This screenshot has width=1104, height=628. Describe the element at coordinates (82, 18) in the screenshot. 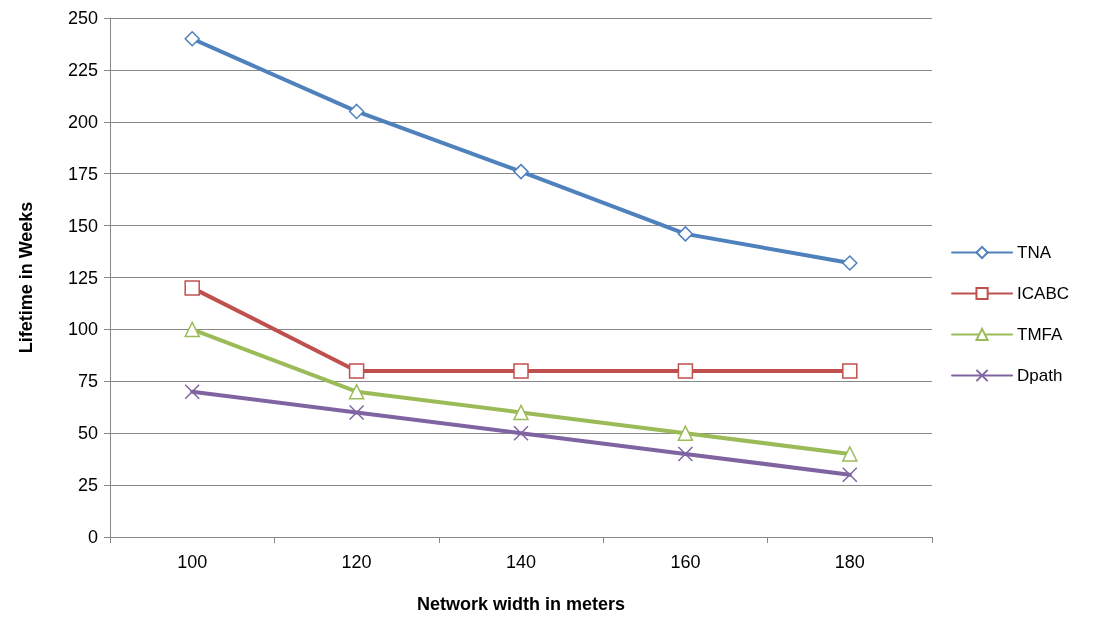

I see `y-tick-label: 250` at that location.